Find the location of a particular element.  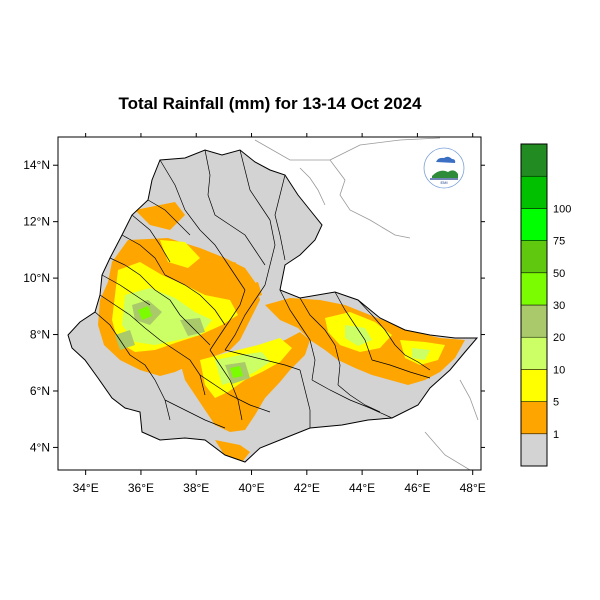

x-tick-label: 48°E is located at coordinates (473, 488).